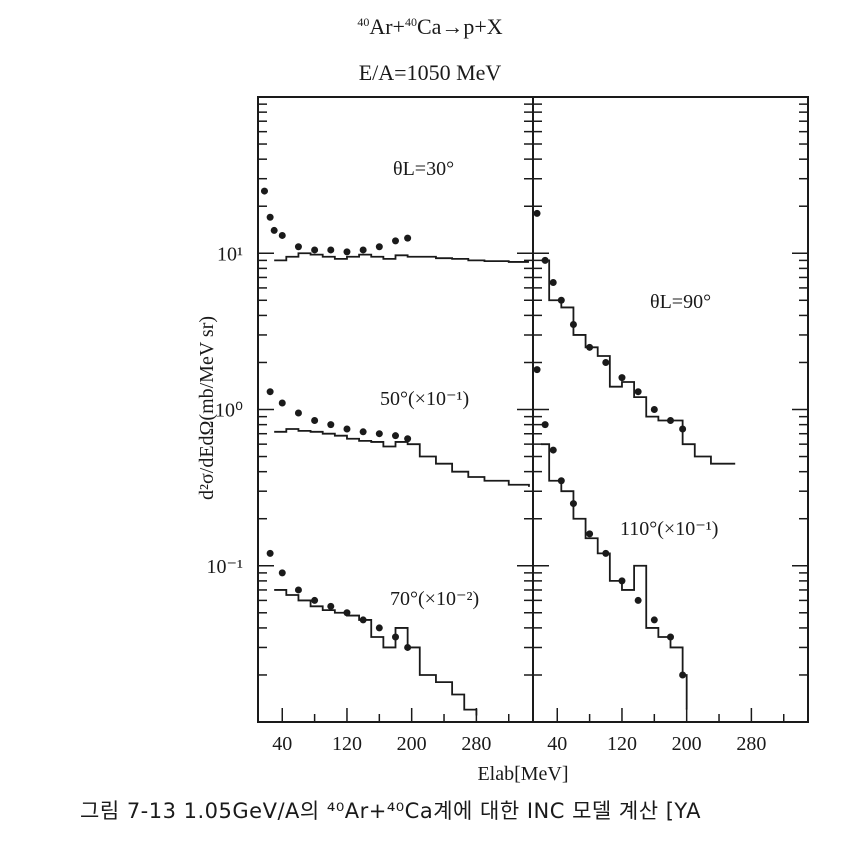 The image size is (850, 858). Describe the element at coordinates (434, 599) in the screenshot. I see `curve-annotation: 70°(×10⁻²)` at that location.